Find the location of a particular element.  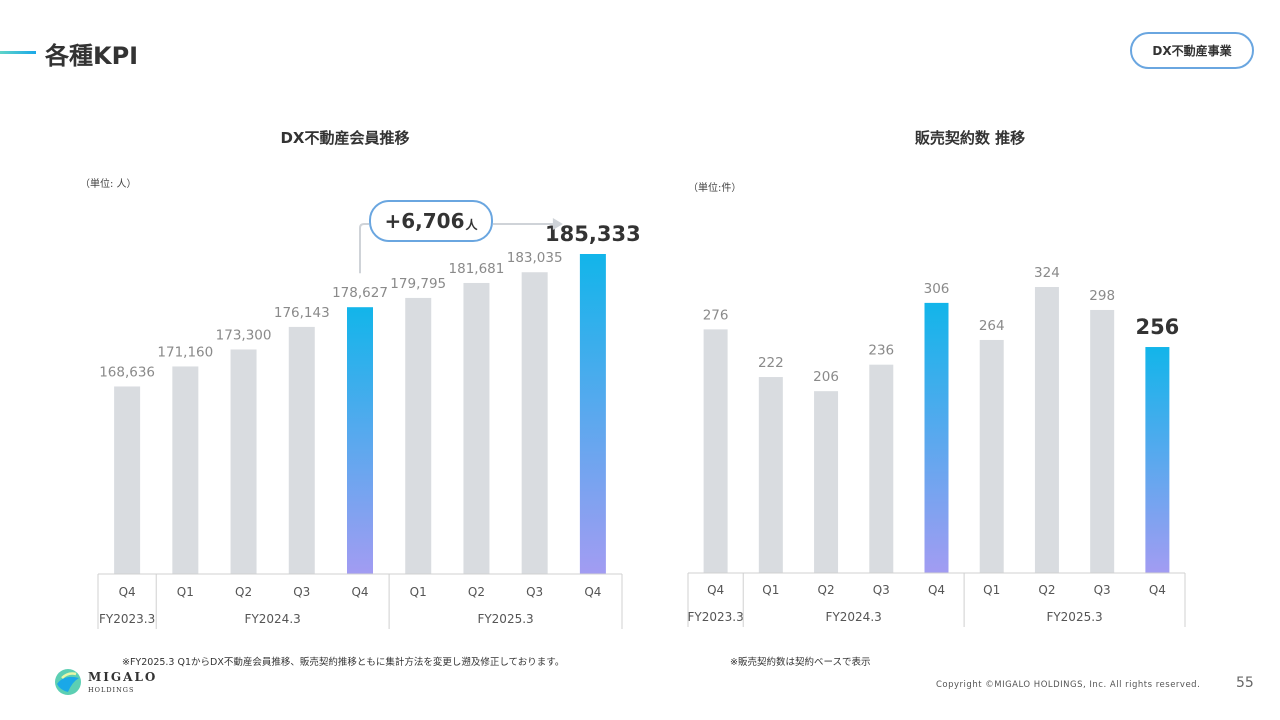

segment-badge: DX不動産事業 is located at coordinates (1192, 50).